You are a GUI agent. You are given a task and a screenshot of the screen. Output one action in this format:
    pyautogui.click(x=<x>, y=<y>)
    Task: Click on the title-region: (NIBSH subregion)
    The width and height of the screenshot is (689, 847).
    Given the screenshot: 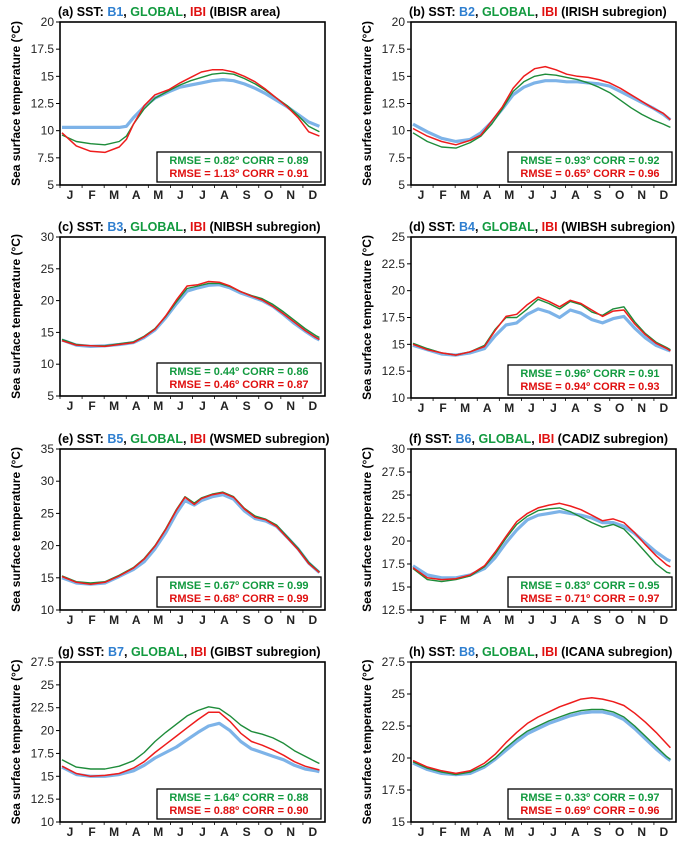 What is the action you would take?
    pyautogui.click(x=263, y=227)
    